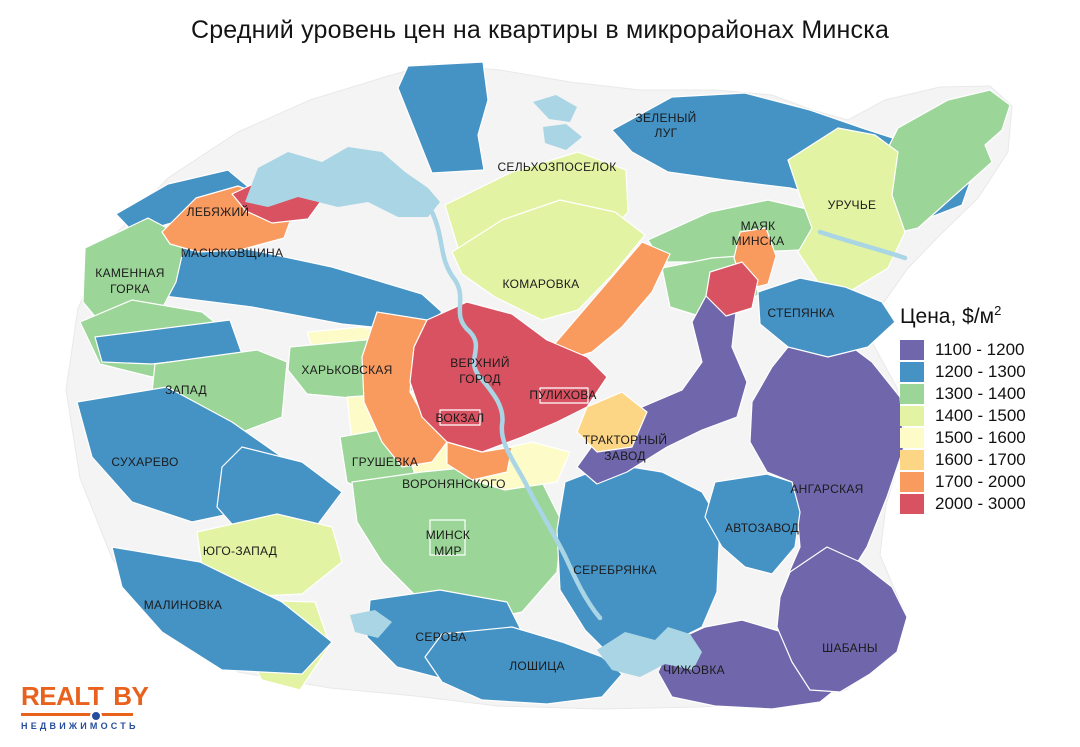  I want to click on district-label-mayak-minska: МИНСКА, so click(758, 241).